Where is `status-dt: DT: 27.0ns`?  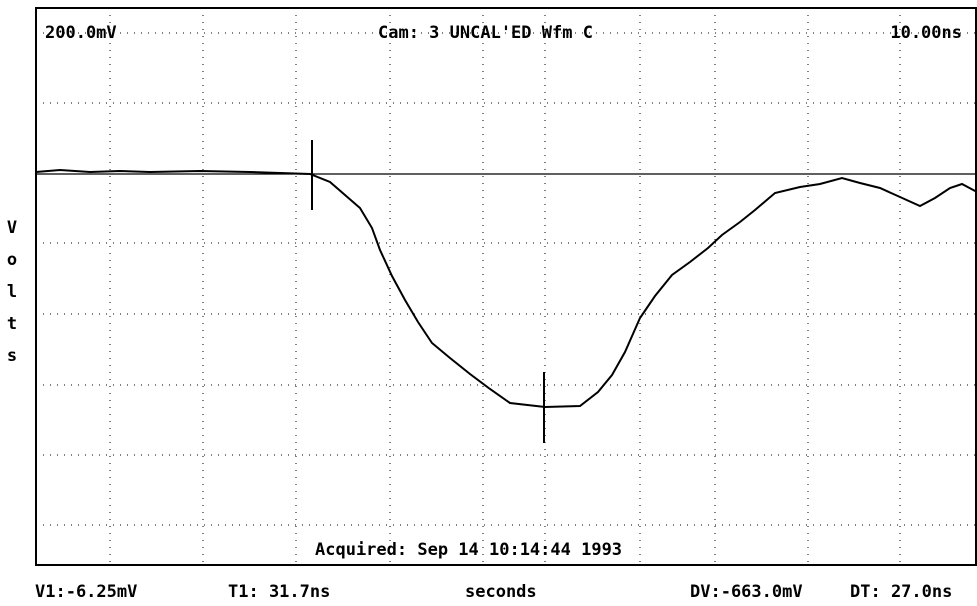
status-dt: DT: 27.0ns is located at coordinates (901, 592).